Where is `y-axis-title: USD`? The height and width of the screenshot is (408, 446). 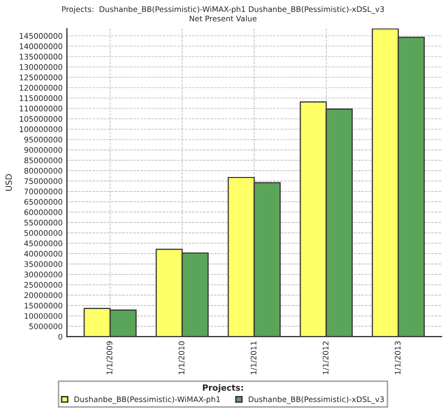
y-axis-title: USD is located at coordinates (9, 182).